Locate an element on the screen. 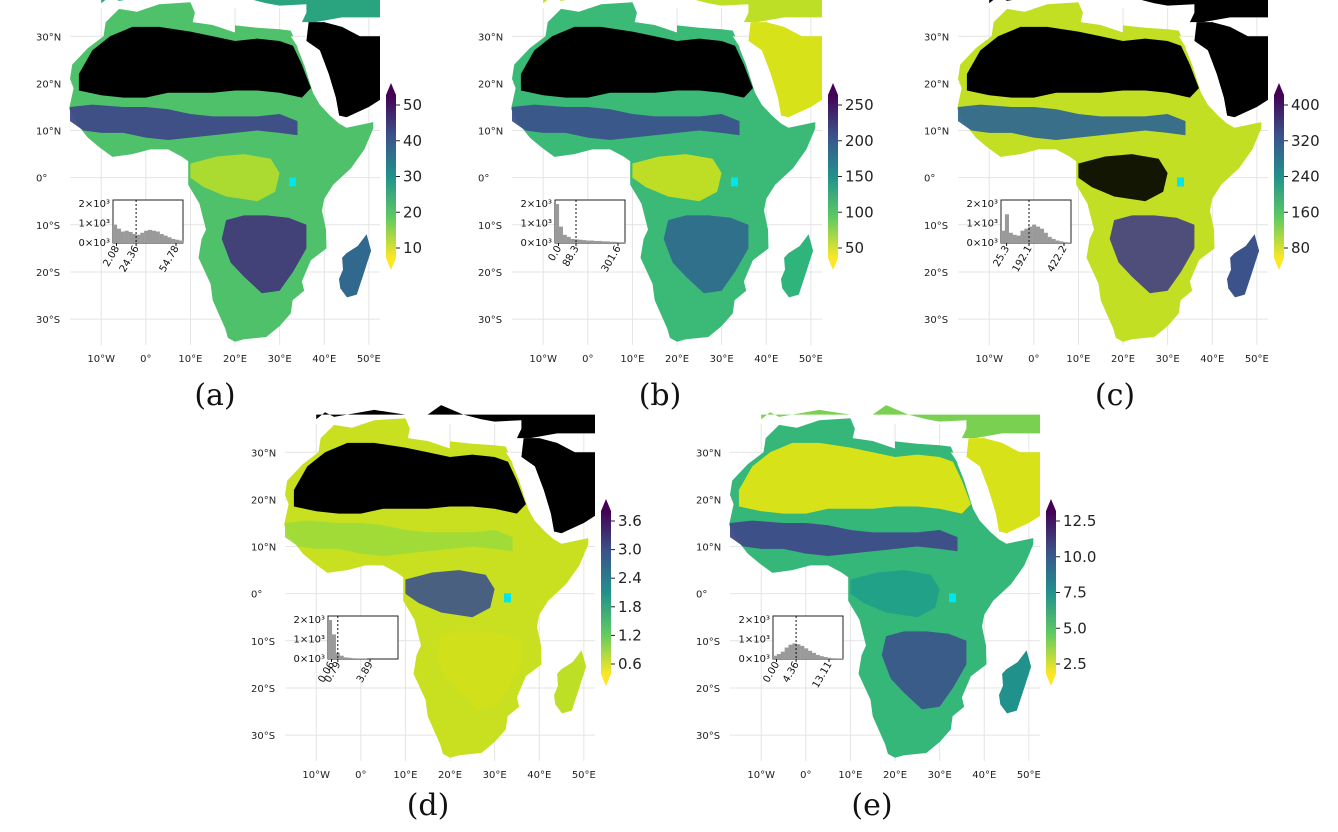 The image size is (1338, 832). histogram-x-tick: 192.1 is located at coordinates (1023, 259).